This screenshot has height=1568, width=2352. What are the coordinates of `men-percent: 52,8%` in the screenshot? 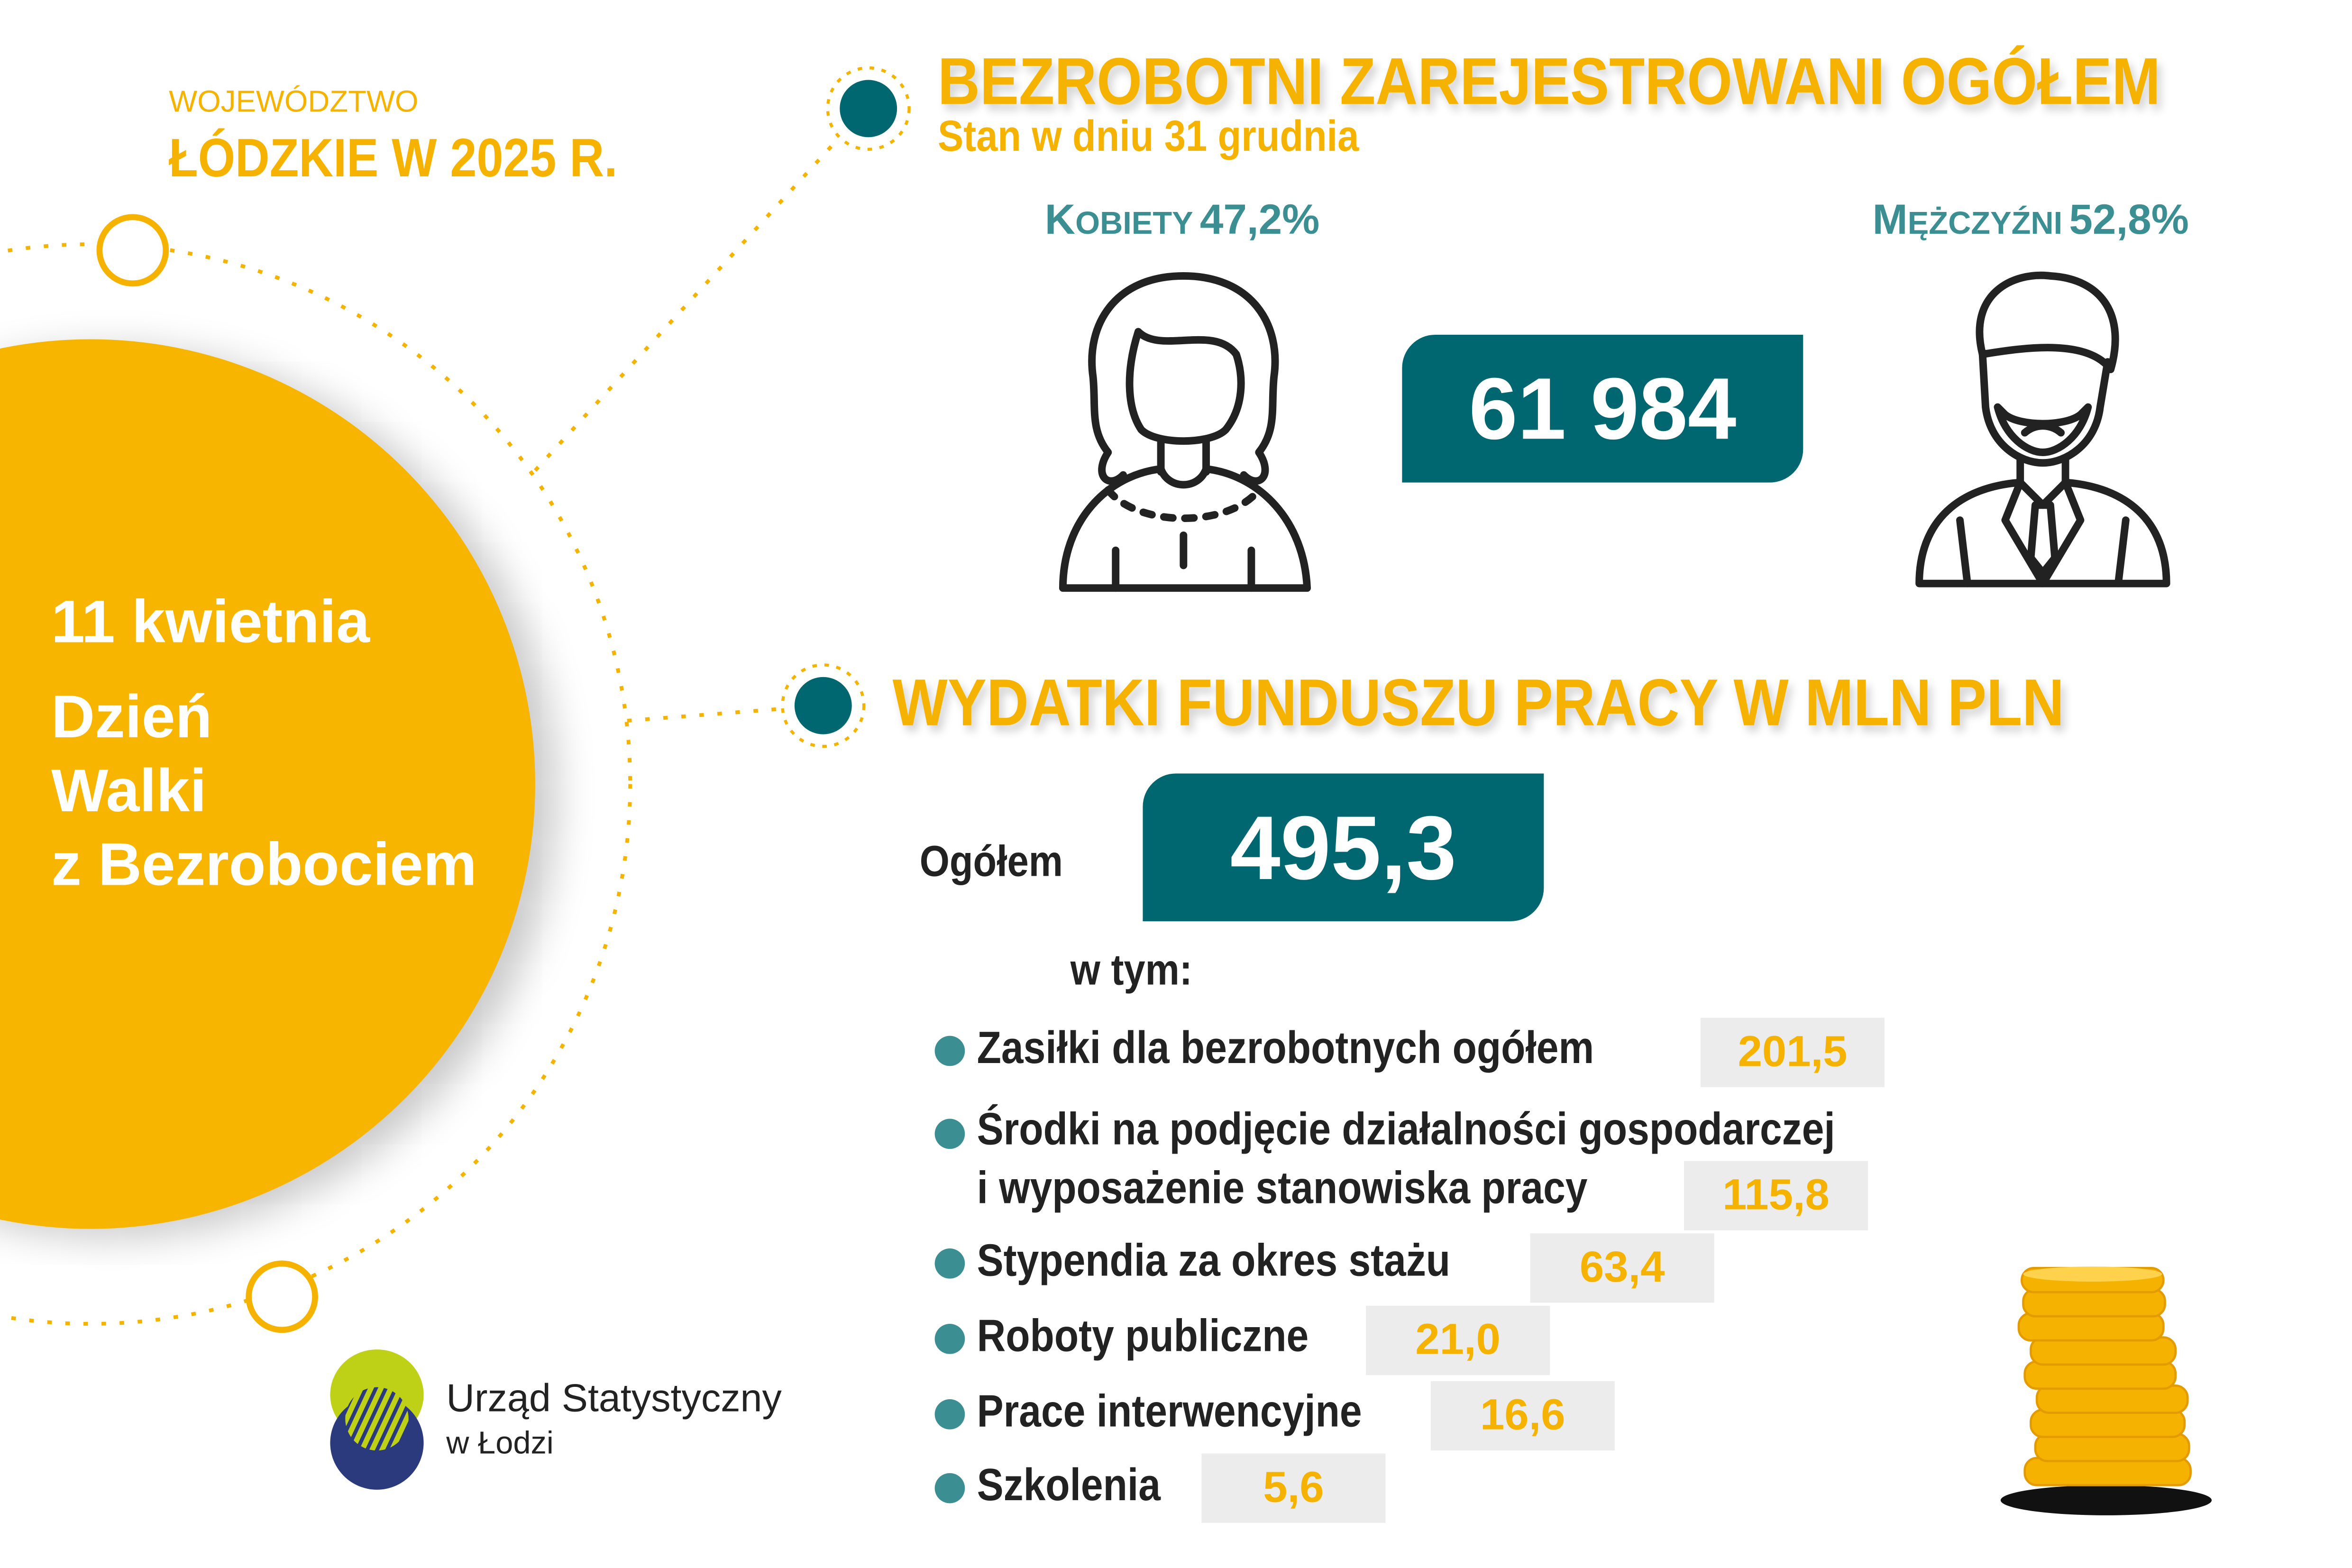 It's located at (2129, 219).